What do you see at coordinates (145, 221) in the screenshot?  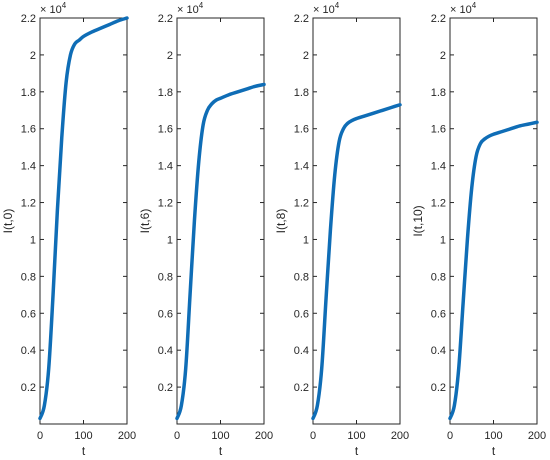 I see `y-axis-label: I(t,6)` at bounding box center [145, 221].